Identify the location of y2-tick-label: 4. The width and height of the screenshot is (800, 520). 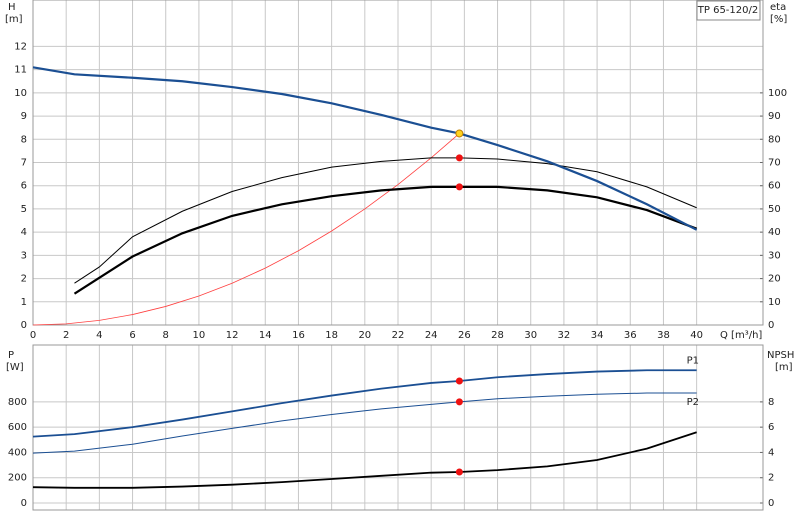
(771, 452).